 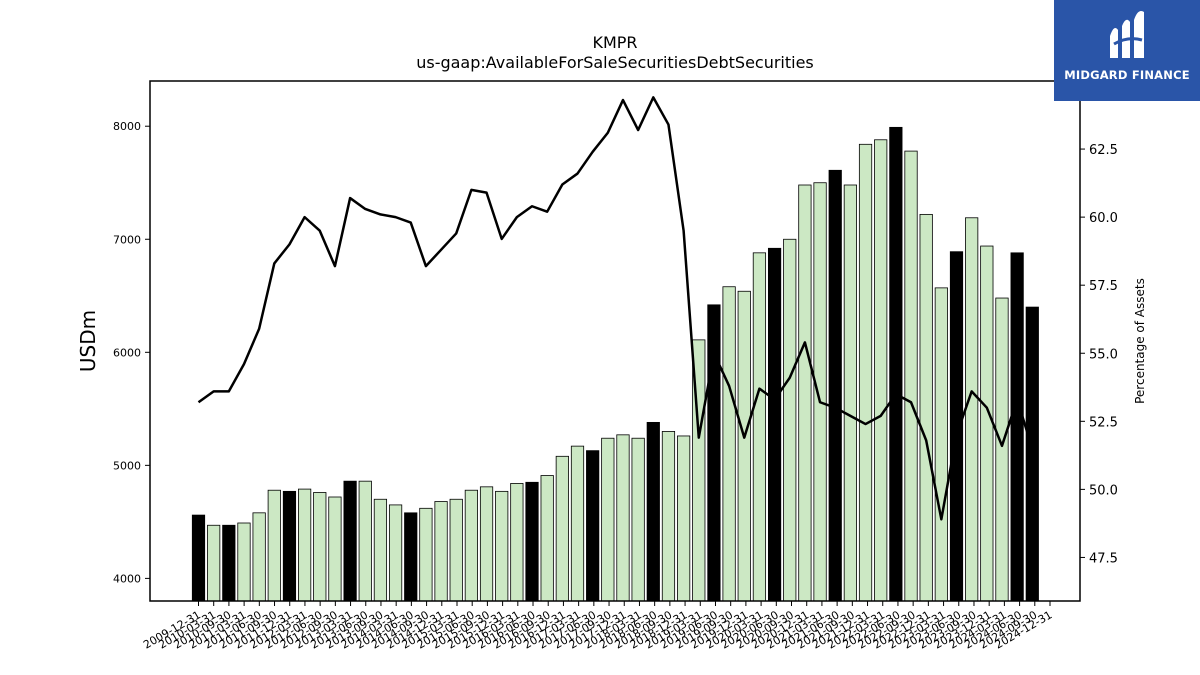 What do you see at coordinates (1140, 341) in the screenshot?
I see `y2-axis-label: Percentage of Assets` at bounding box center [1140, 341].